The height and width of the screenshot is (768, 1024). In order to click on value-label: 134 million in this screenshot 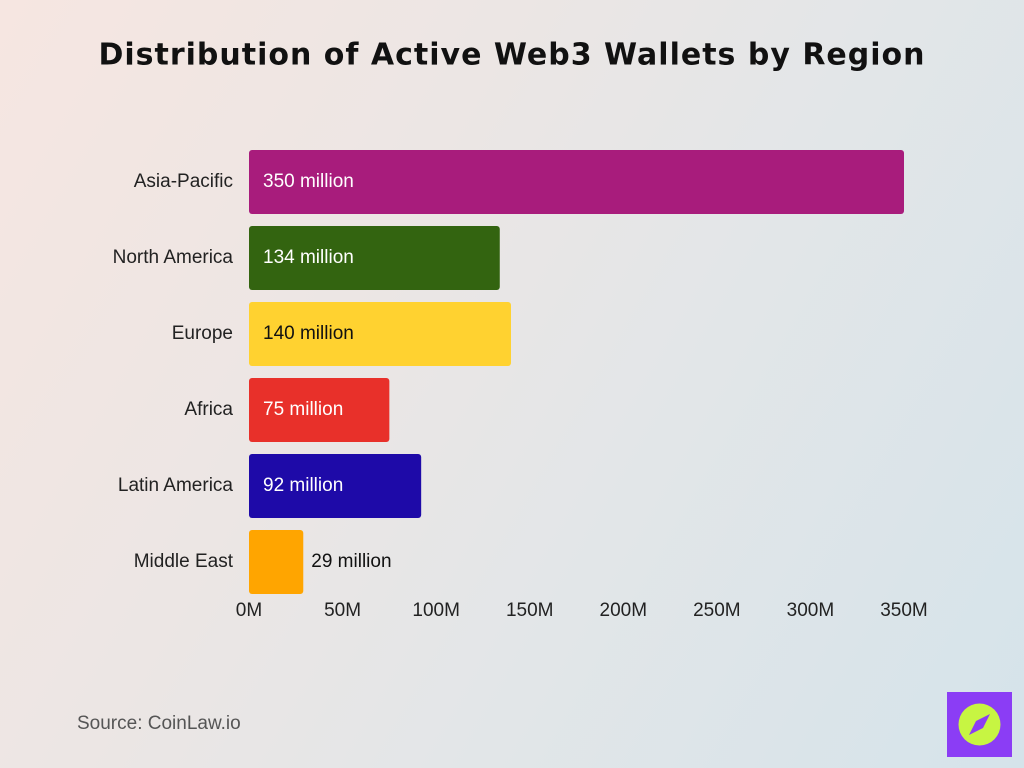, I will do `click(308, 257)`.